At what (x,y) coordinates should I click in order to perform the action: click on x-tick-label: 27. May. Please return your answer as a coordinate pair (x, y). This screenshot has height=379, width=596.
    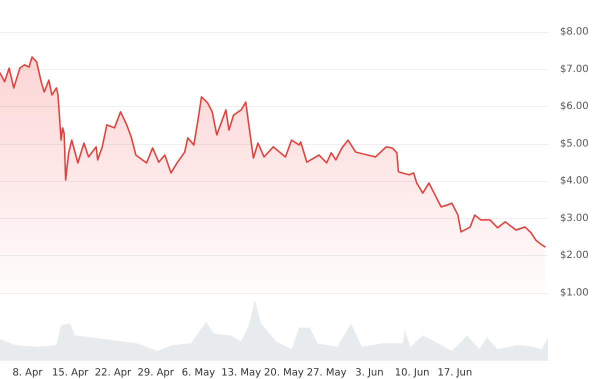
    Looking at the image, I should click on (326, 373).